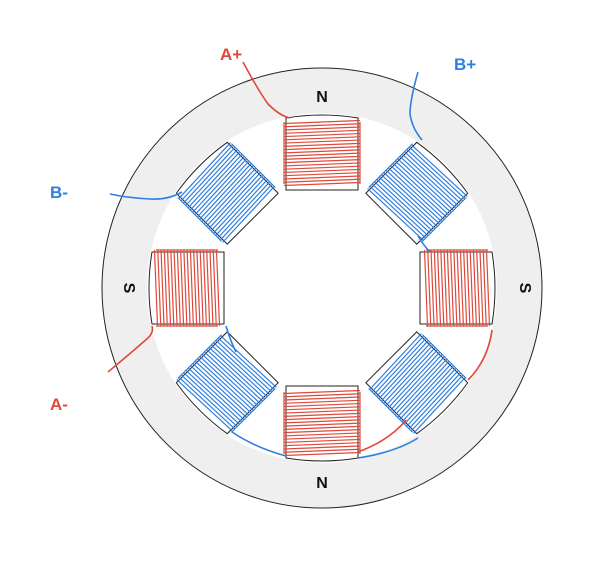 The image size is (613, 576). I want to click on label-a-minus: A-, so click(59, 404).